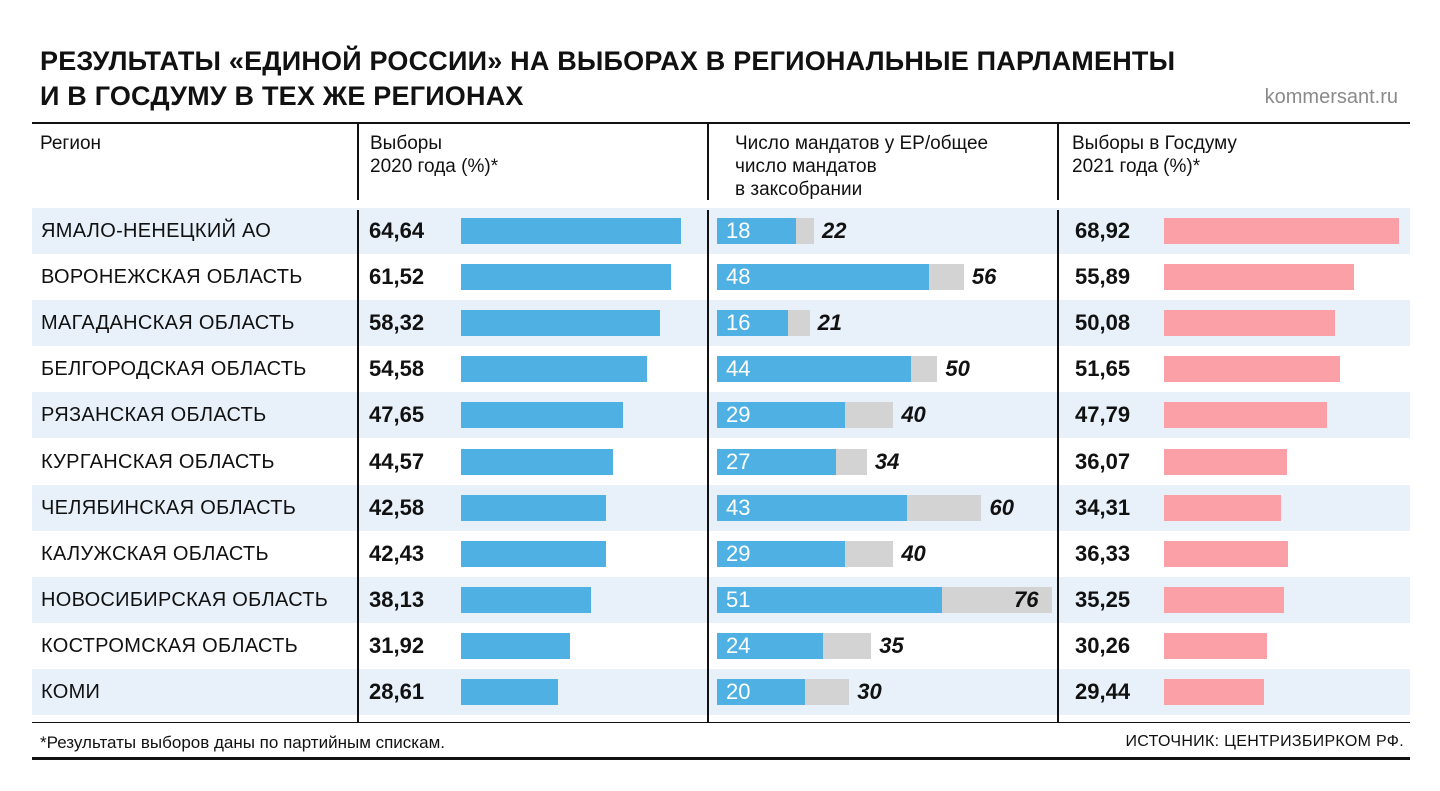 The width and height of the screenshot is (1440, 791). What do you see at coordinates (799, 189) in the screenshot?
I see `header-seats-line3: в заксобрании` at bounding box center [799, 189].